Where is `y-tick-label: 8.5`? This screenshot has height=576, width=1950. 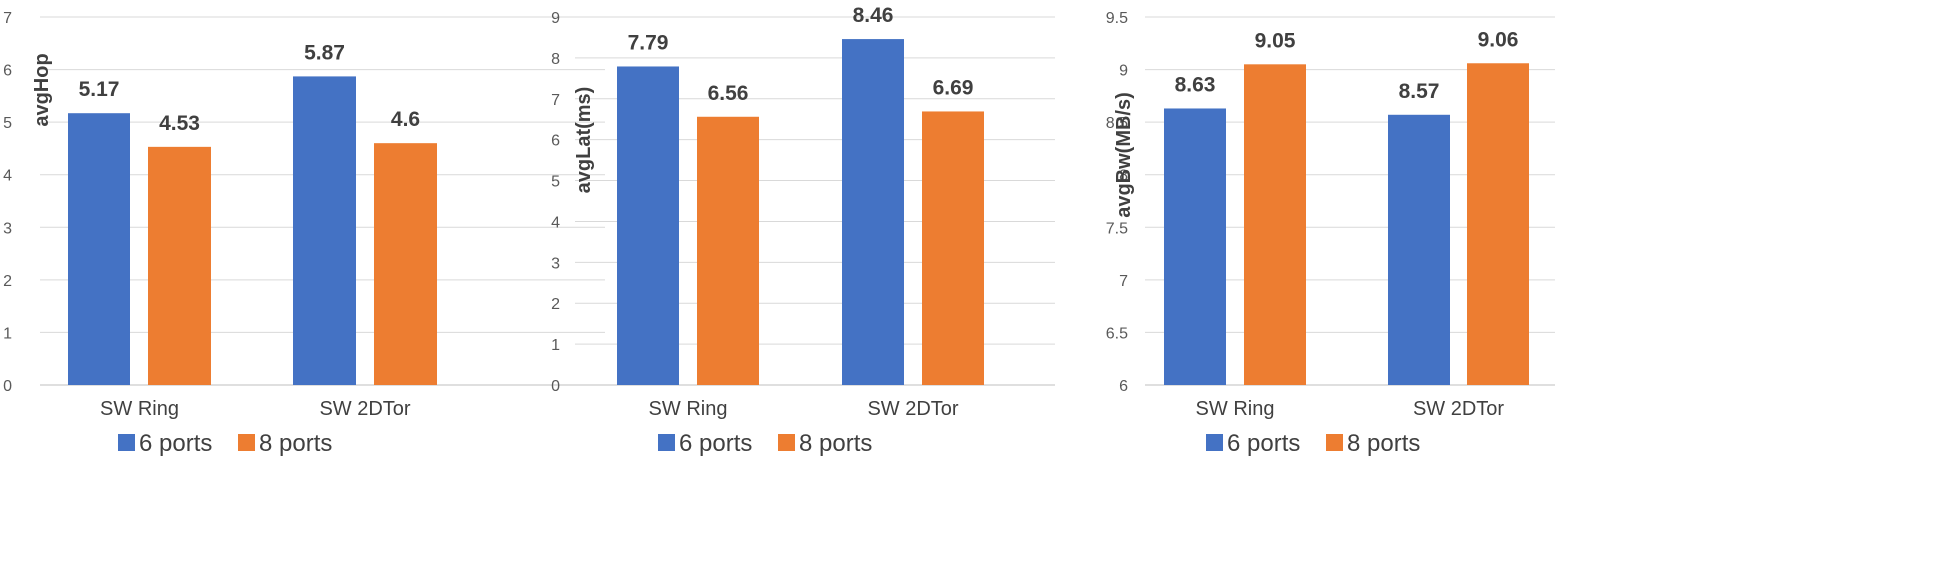 y-tick-label: 8.5 is located at coordinates (1117, 123).